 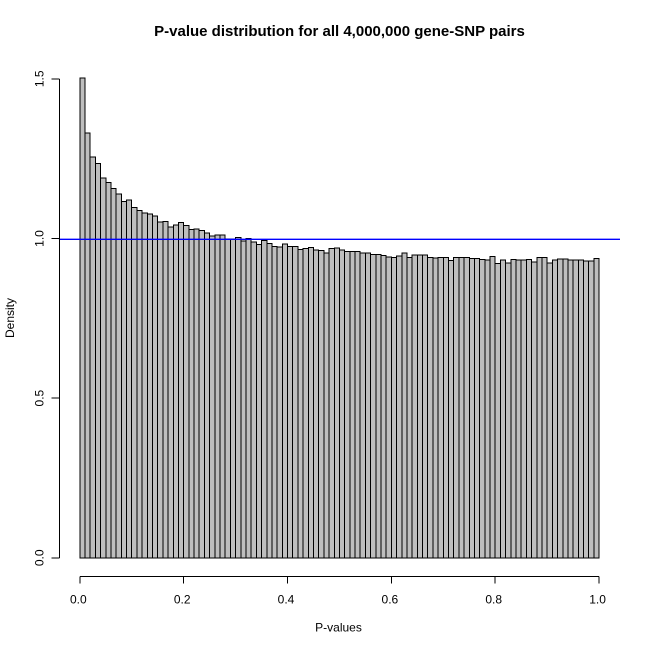 What do you see at coordinates (390, 599) in the screenshot?
I see `svg-text: 0.6` at bounding box center [390, 599].